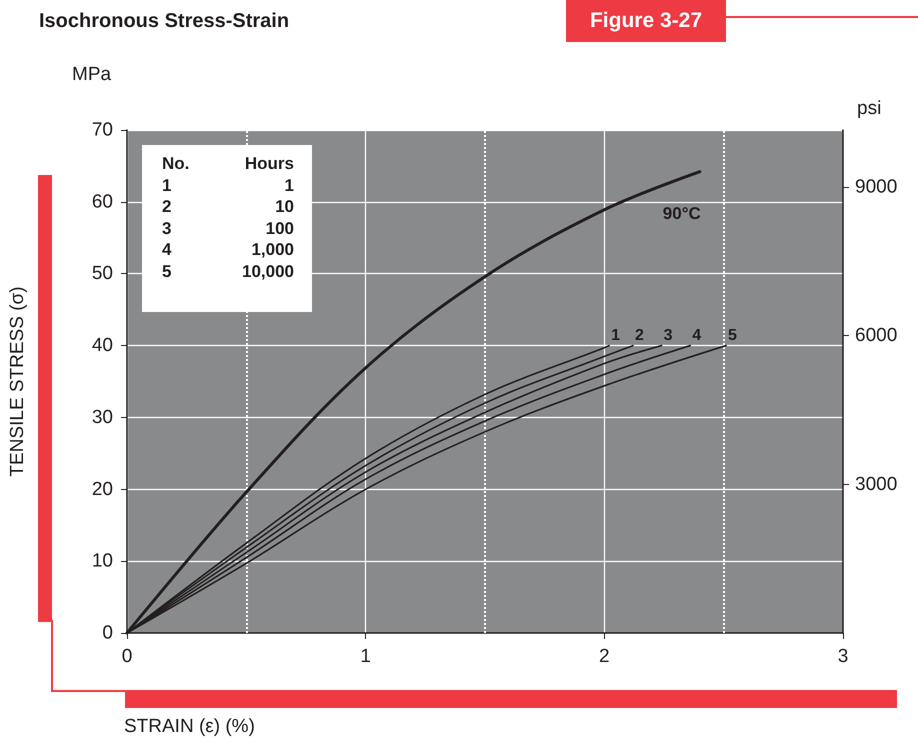 Image resolution: width=918 pixels, height=749 pixels. I want to click on series-label: 4, so click(697, 335).